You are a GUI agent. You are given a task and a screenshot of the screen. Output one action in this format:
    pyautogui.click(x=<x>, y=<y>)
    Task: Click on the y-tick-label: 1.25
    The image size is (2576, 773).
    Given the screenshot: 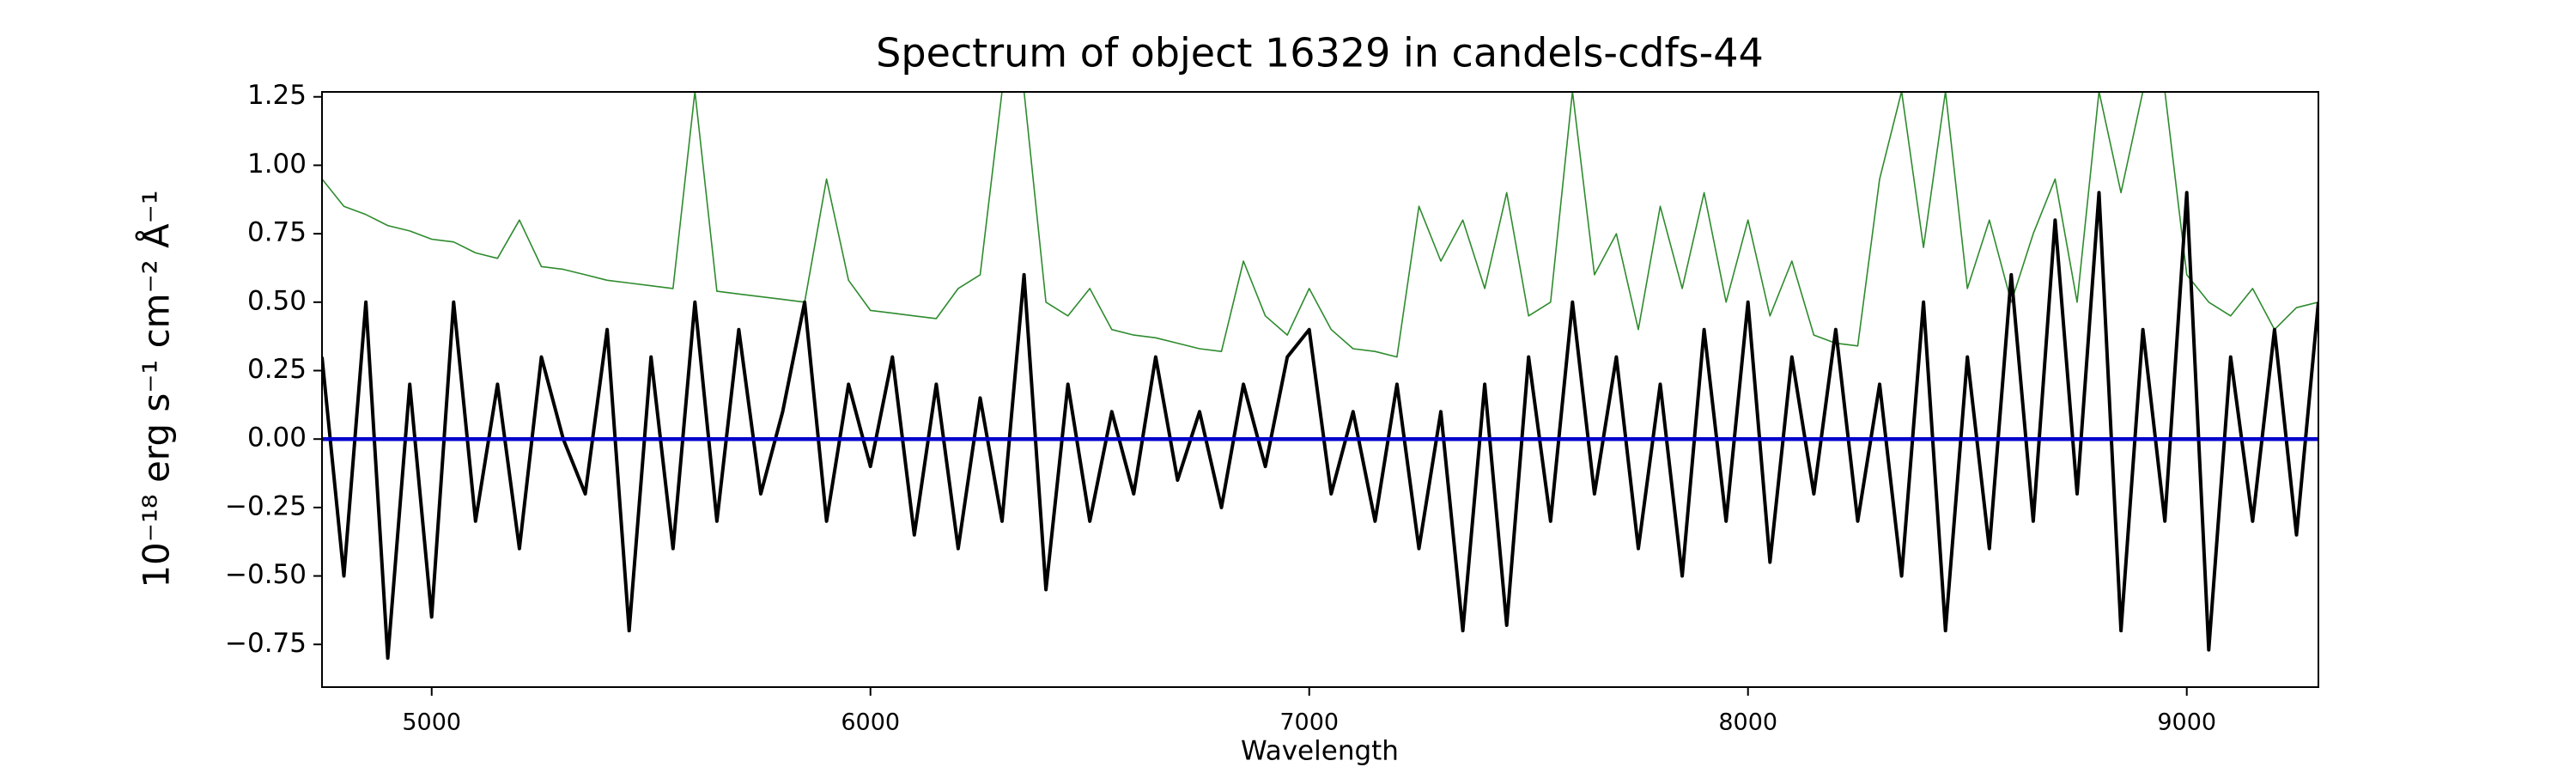 What is the action you would take?
    pyautogui.click(x=277, y=95)
    